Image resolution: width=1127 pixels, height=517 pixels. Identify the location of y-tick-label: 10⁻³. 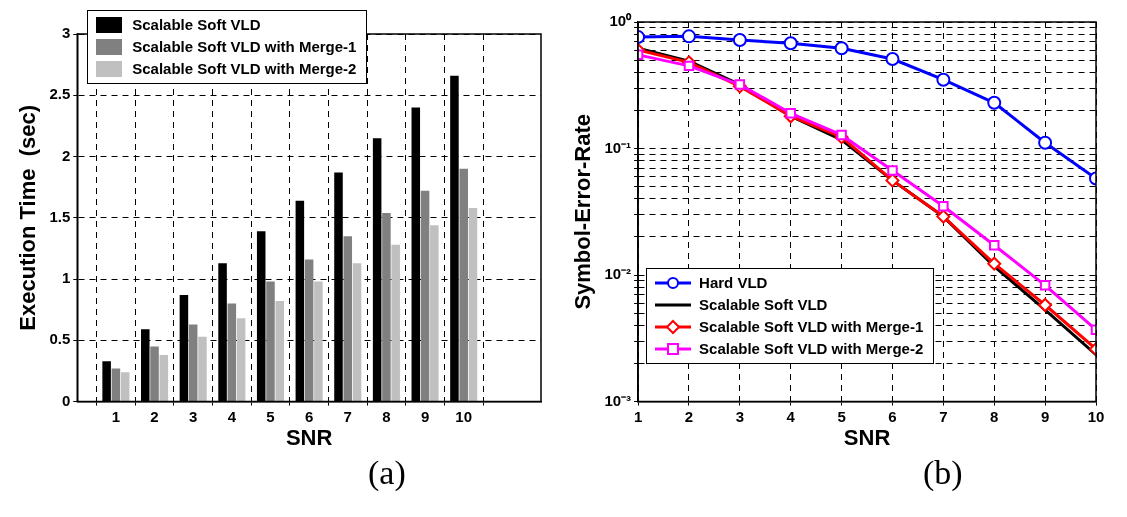
(618, 400).